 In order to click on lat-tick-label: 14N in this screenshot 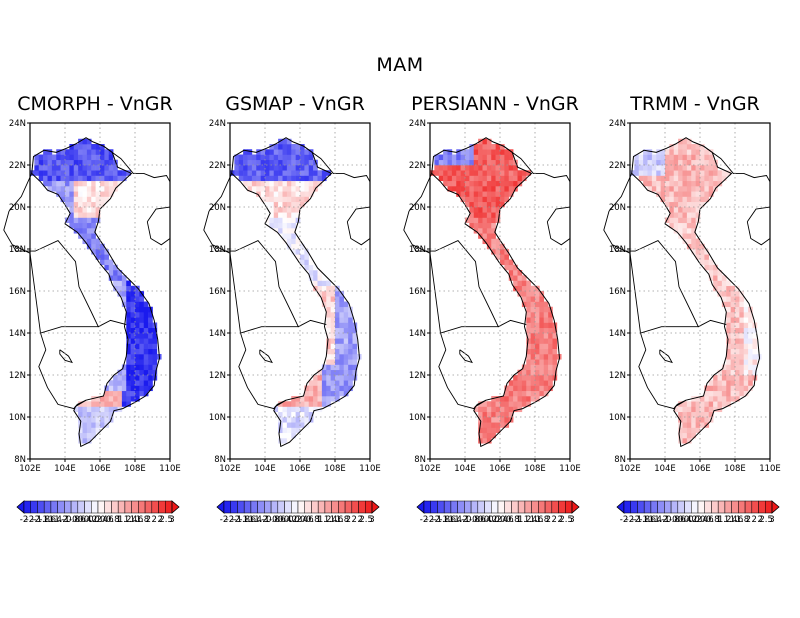, I will do `click(417, 334)`.